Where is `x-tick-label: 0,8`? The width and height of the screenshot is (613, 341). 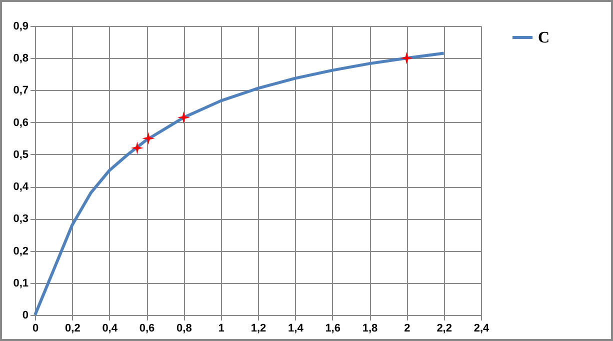
x-tick-label: 0,8 is located at coordinates (184, 328).